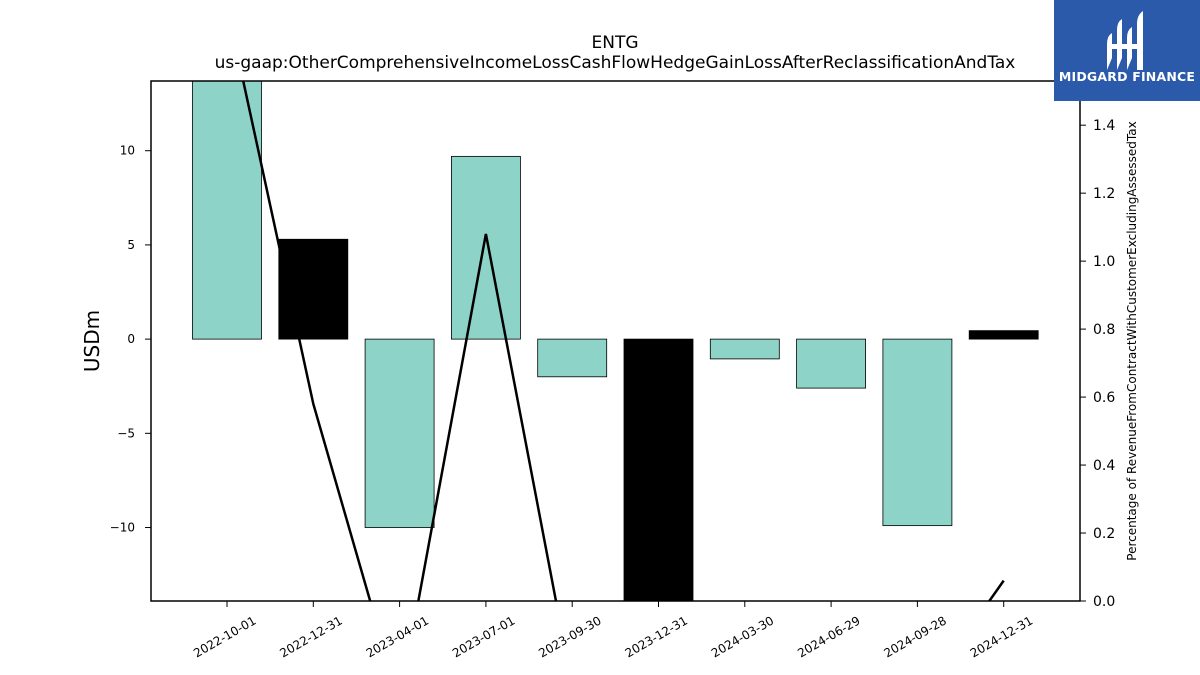 The width and height of the screenshot is (1200, 675). I want to click on y-right-tick-label: 1.4, so click(1104, 126).